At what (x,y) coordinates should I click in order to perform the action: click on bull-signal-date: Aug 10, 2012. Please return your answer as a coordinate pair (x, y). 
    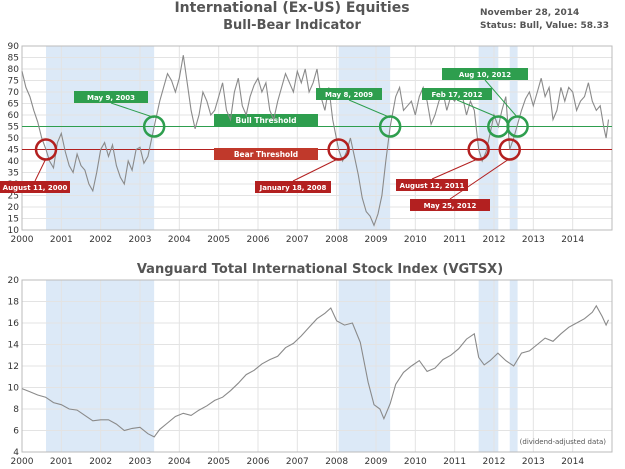
    Looking at the image, I should click on (485, 75).